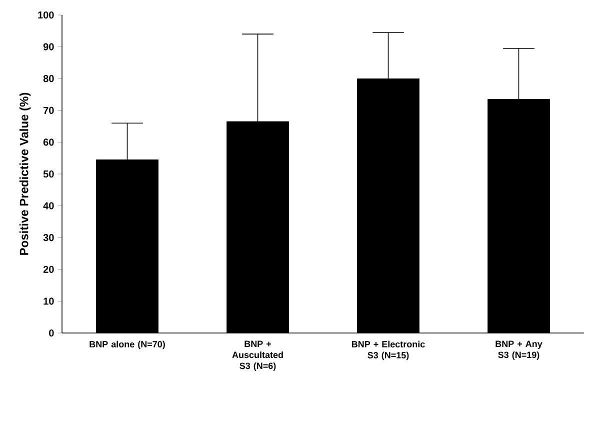  What do you see at coordinates (48, 46) in the screenshot?
I see `y-tick-label: 90` at bounding box center [48, 46].